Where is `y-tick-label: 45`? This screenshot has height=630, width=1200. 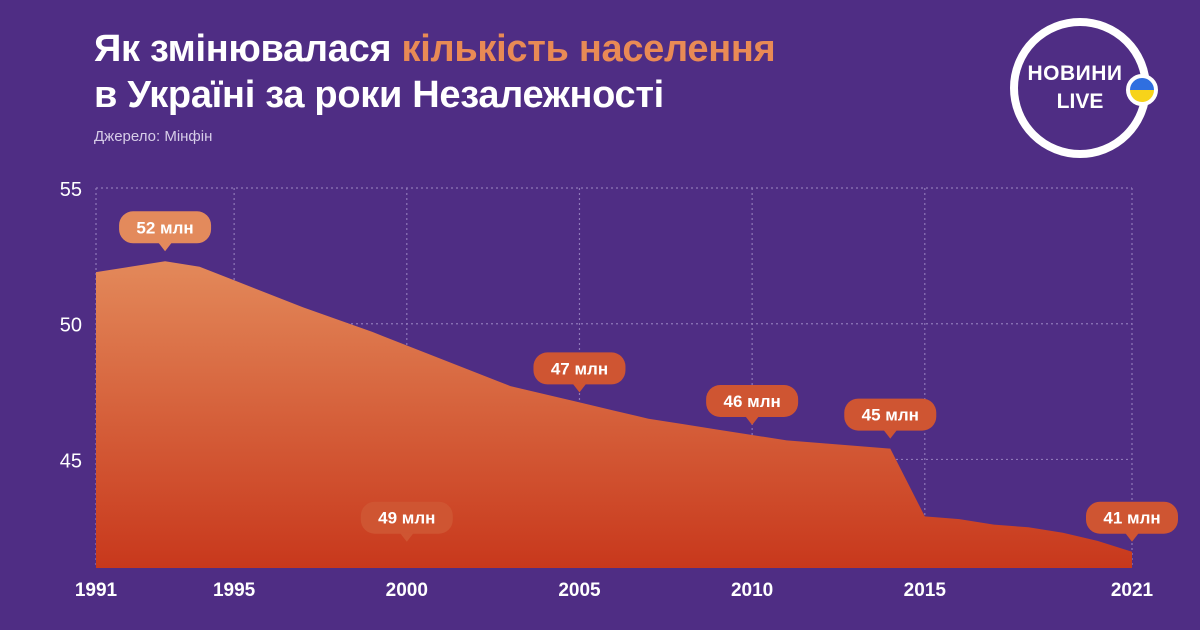
y-tick-label: 45 is located at coordinates (71, 461).